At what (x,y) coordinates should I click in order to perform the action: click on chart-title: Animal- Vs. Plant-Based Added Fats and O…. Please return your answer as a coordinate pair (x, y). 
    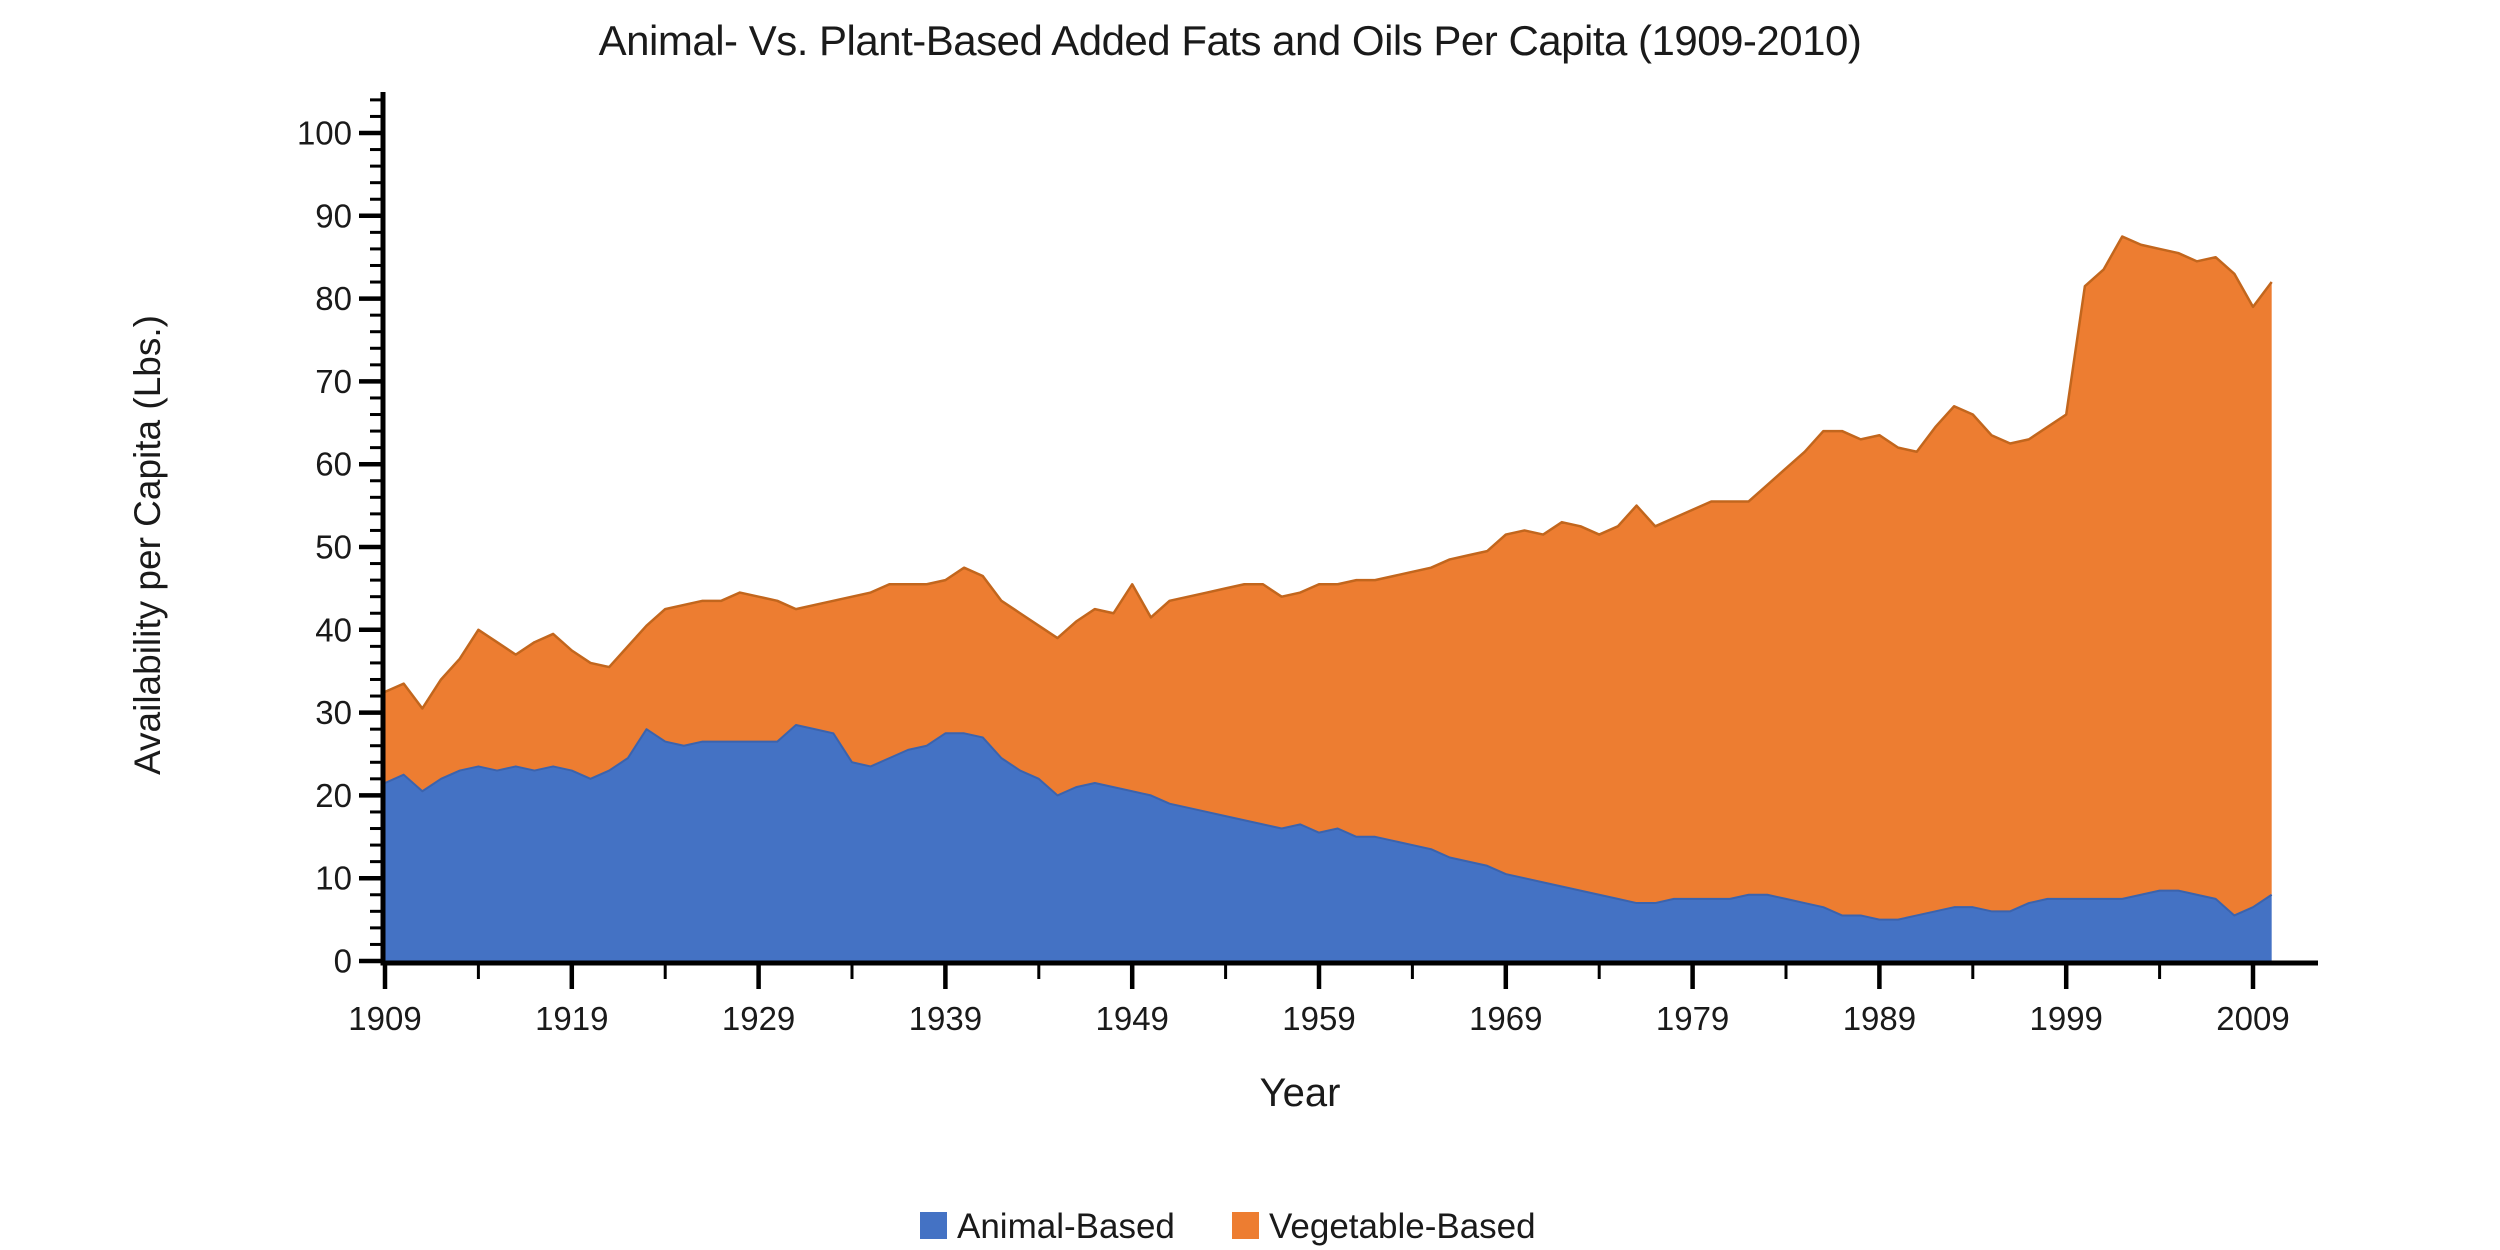
    Looking at the image, I should click on (1230, 40).